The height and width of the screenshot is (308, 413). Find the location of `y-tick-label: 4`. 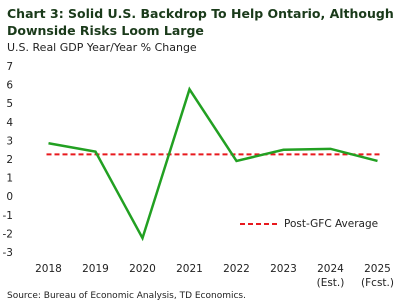

y-tick-label: 4 is located at coordinates (9, 123).